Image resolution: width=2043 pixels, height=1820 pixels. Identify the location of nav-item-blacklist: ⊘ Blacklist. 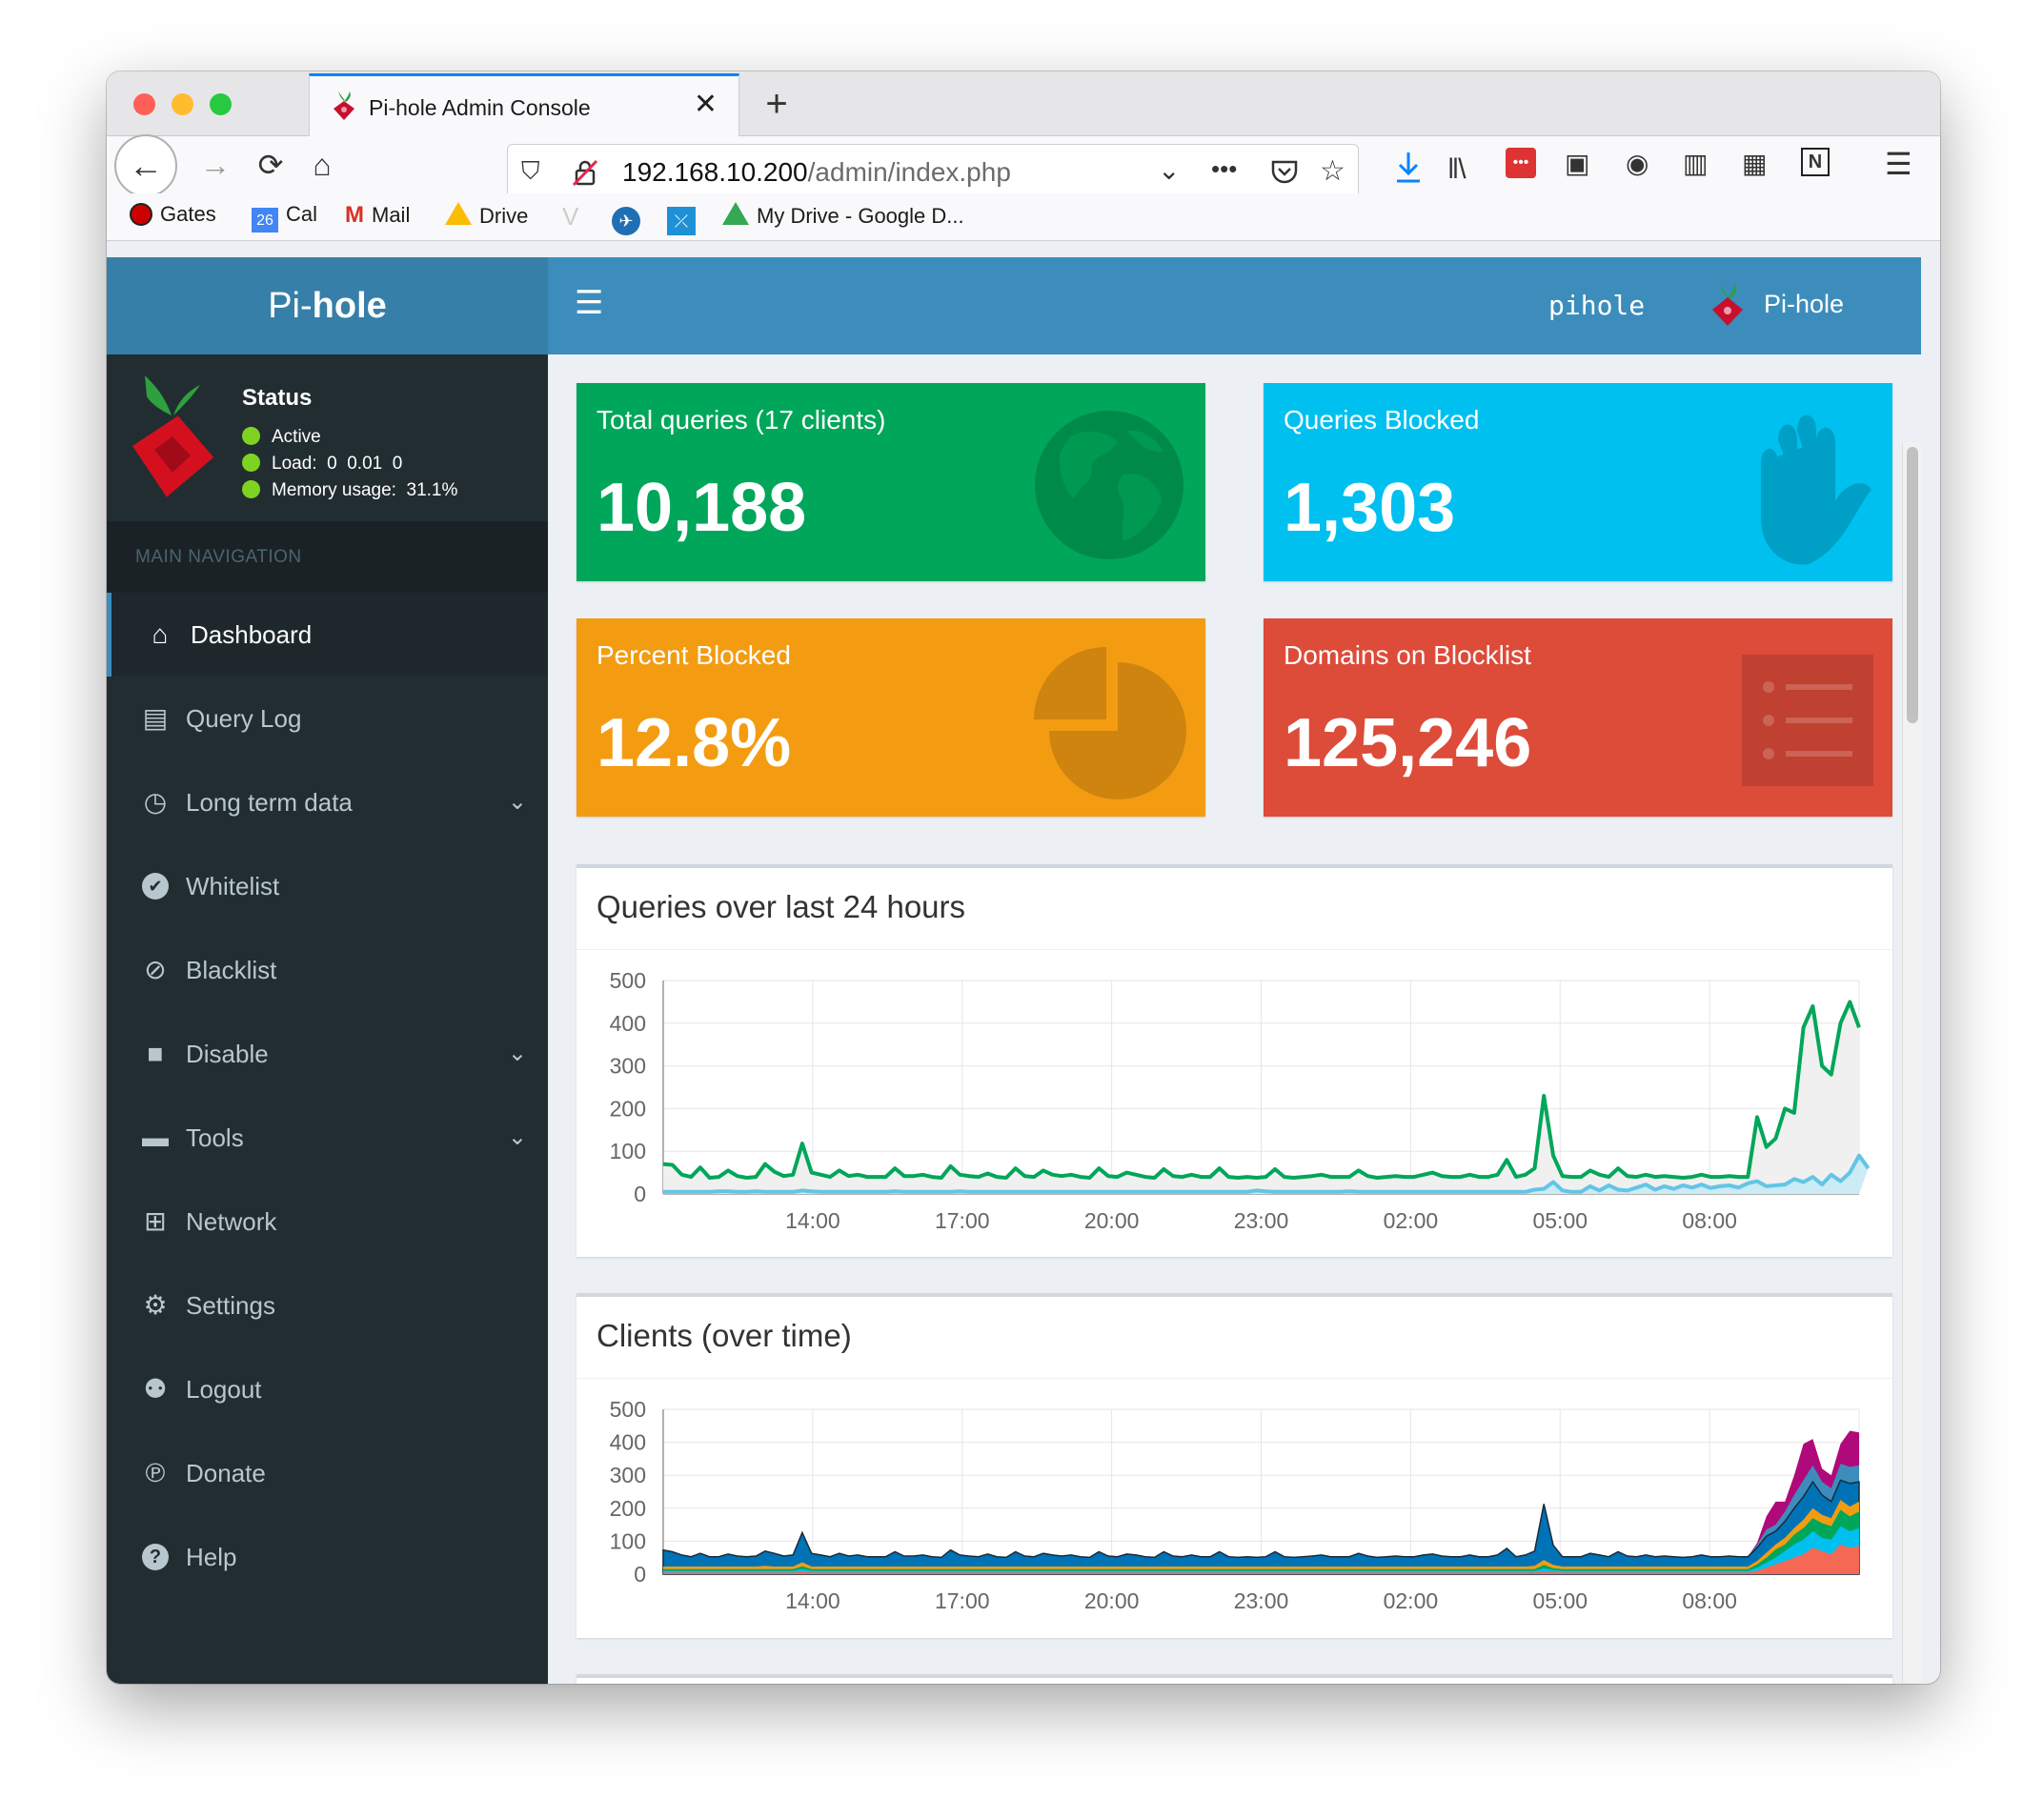
(328, 970).